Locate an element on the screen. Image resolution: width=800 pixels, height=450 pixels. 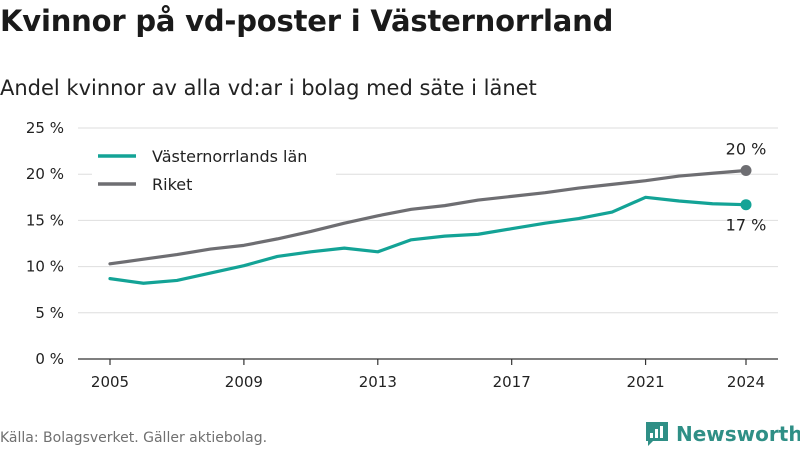
brand-logo: Newsworthy is located at coordinates (722, 434).